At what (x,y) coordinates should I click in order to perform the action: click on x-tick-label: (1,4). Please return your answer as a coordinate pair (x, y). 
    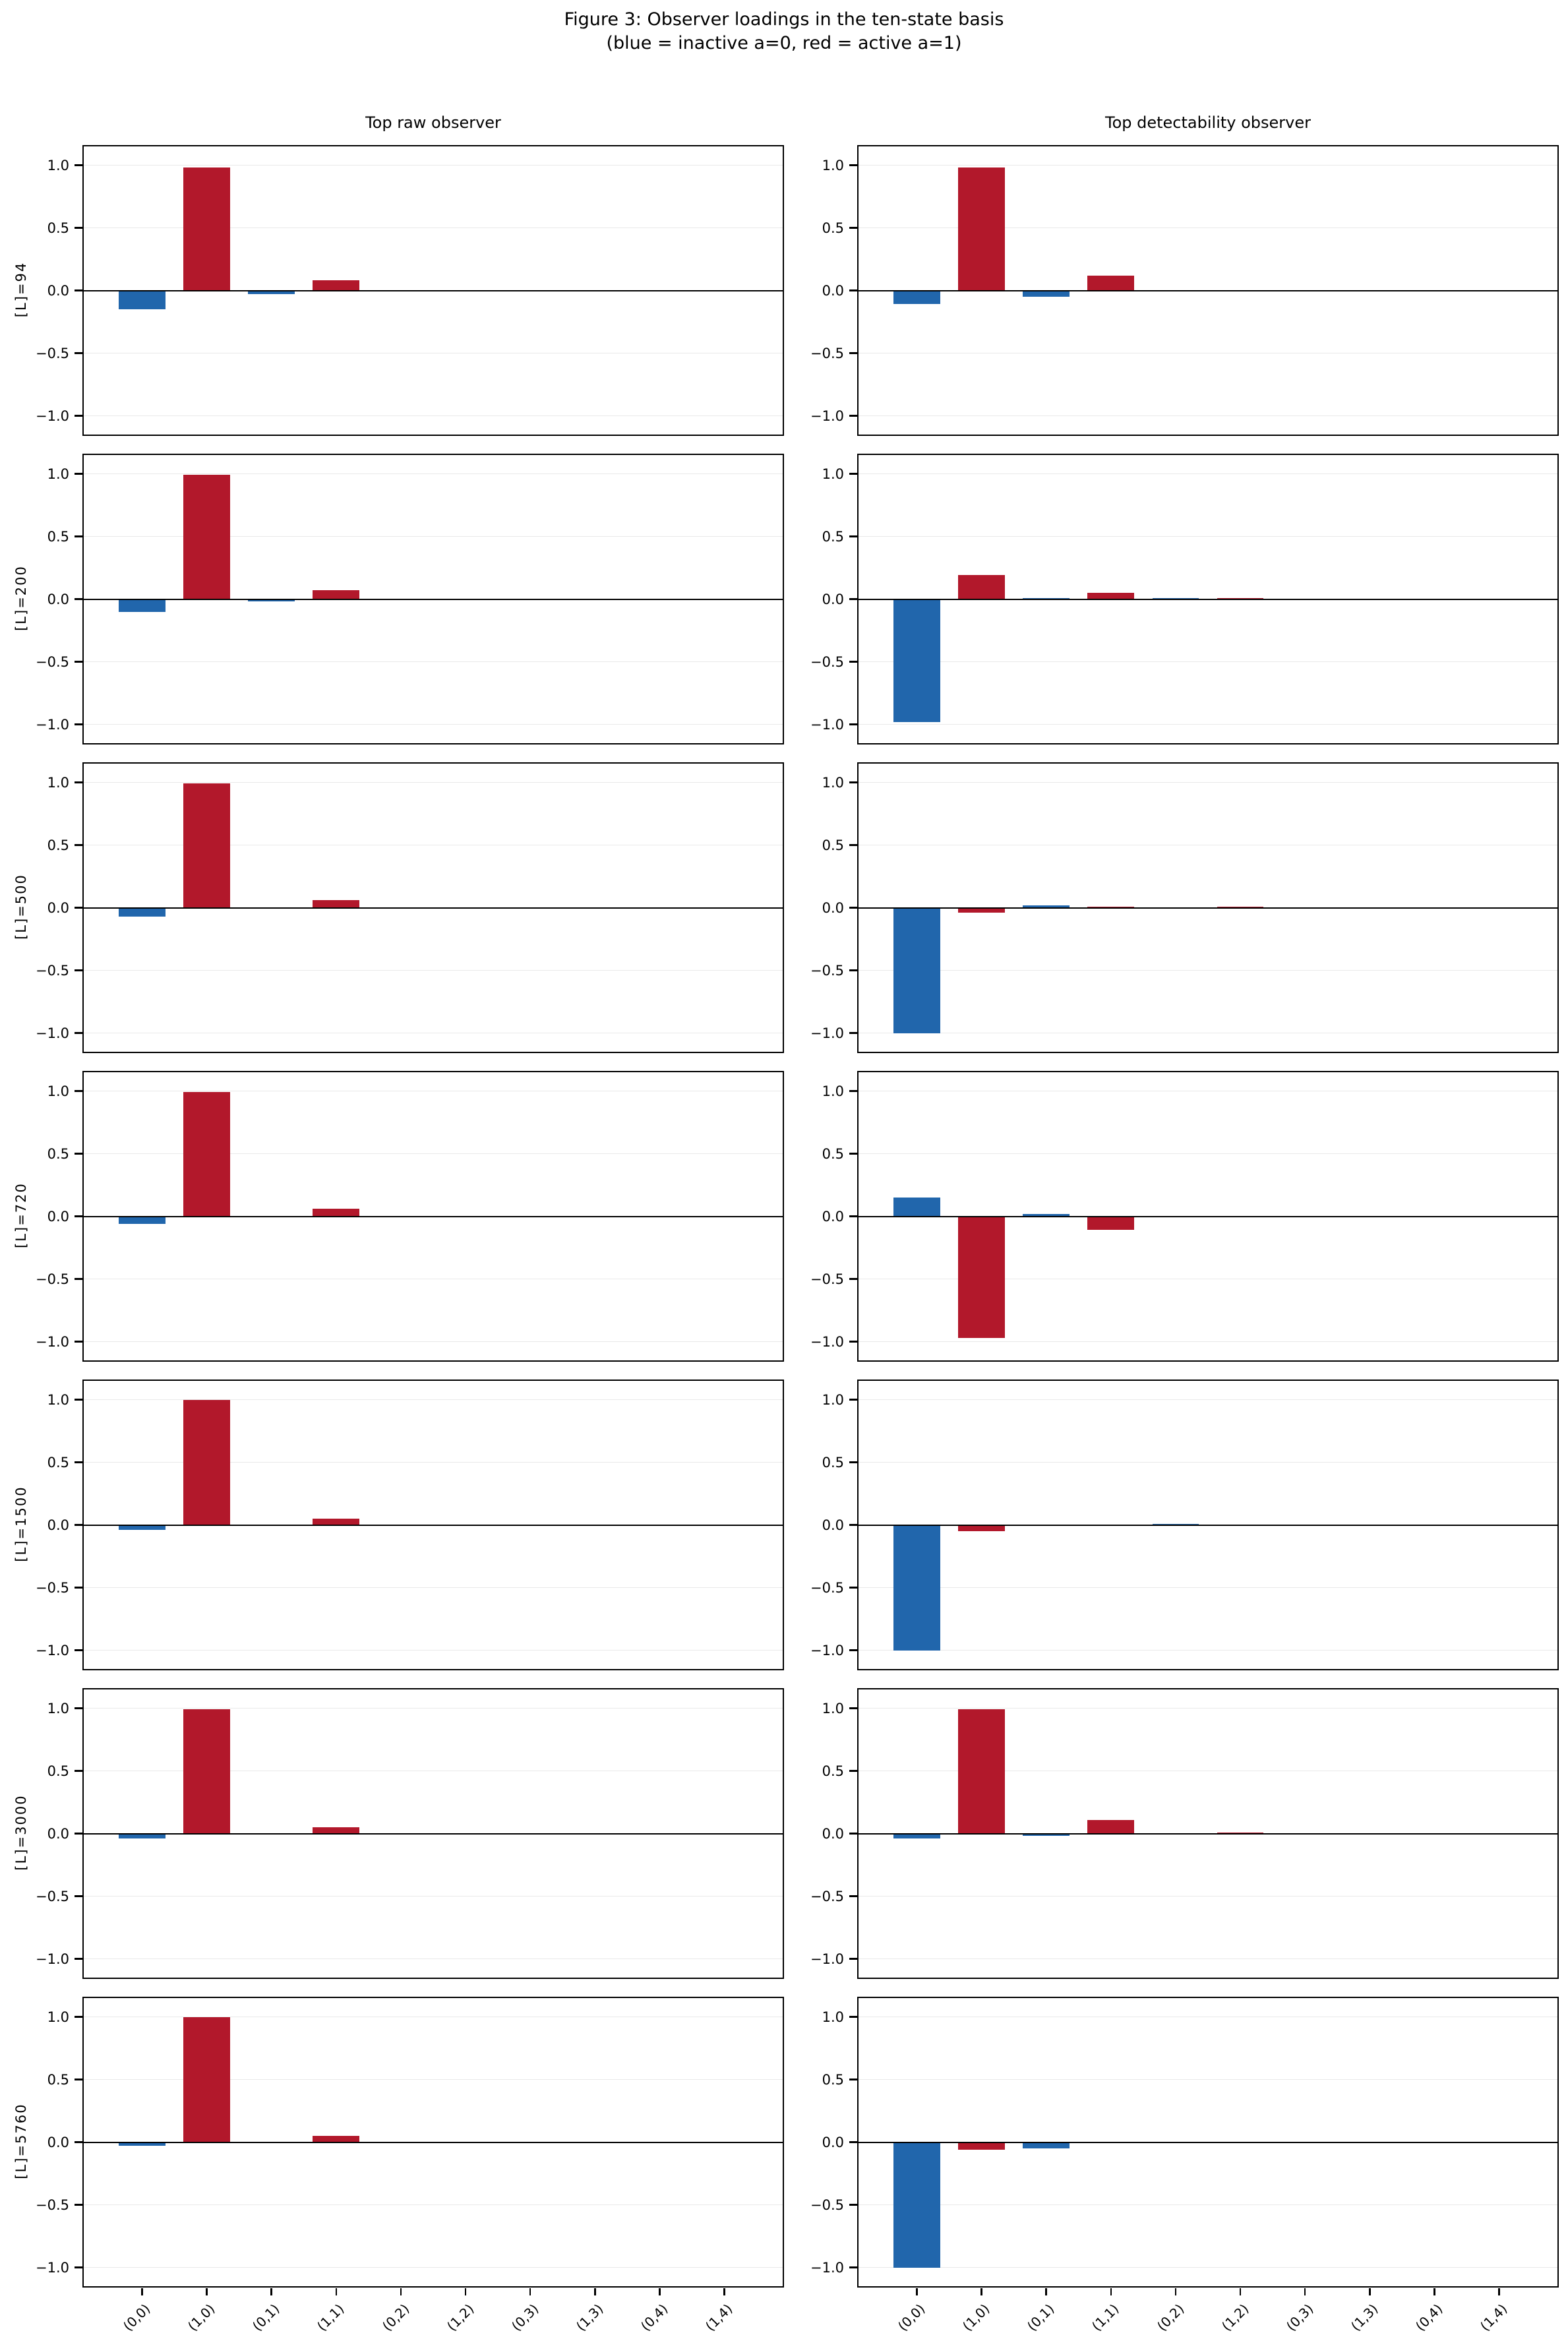
    Looking at the image, I should click on (719, 2317).